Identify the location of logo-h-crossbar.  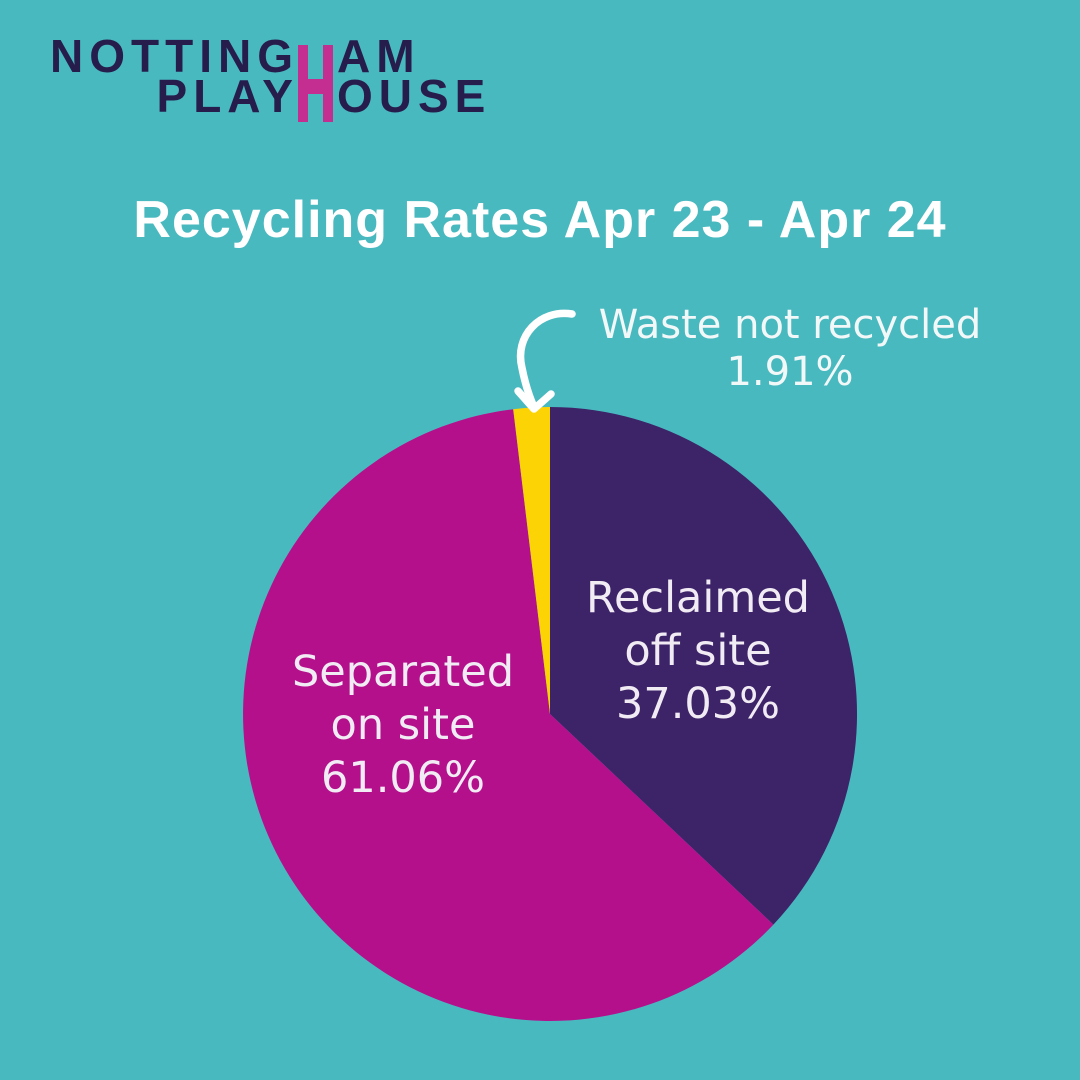
(315, 86).